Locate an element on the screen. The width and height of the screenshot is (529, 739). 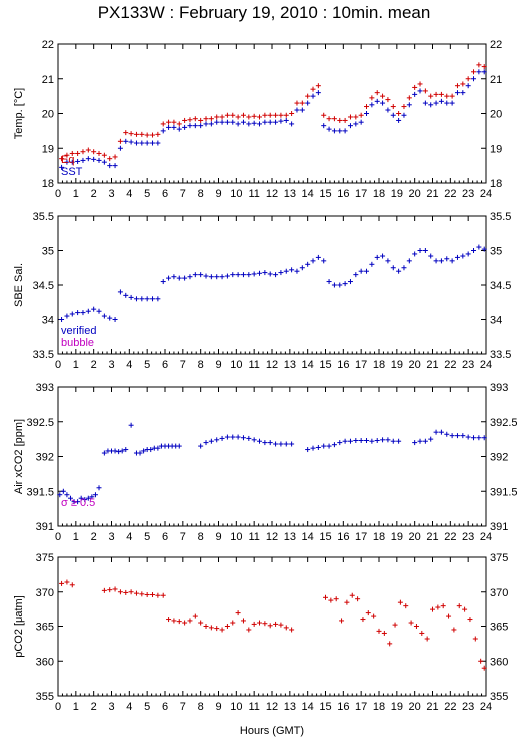
x-tick-label: 16 is located at coordinates (343, 194).